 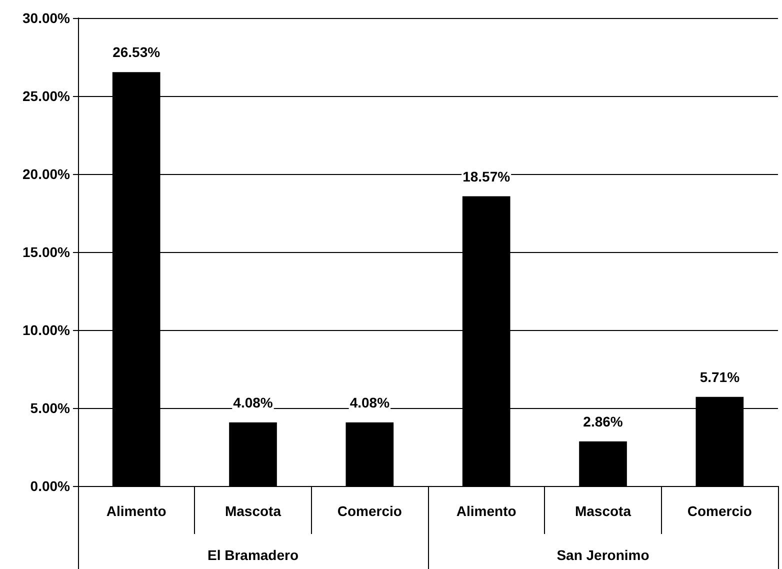 What do you see at coordinates (136, 52) in the screenshot?
I see `data-label: 26.53%` at bounding box center [136, 52].